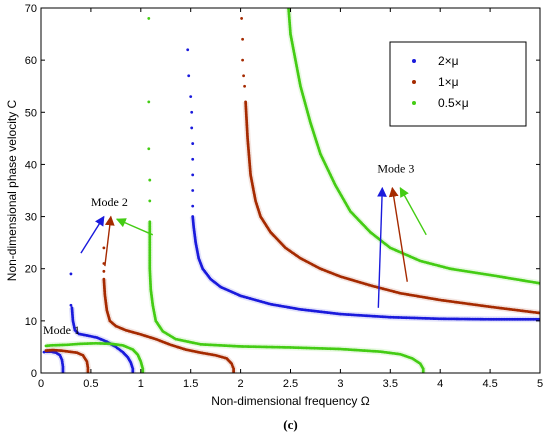 The image size is (550, 438). What do you see at coordinates (31, 165) in the screenshot?
I see `y-tick-label: 40` at bounding box center [31, 165].